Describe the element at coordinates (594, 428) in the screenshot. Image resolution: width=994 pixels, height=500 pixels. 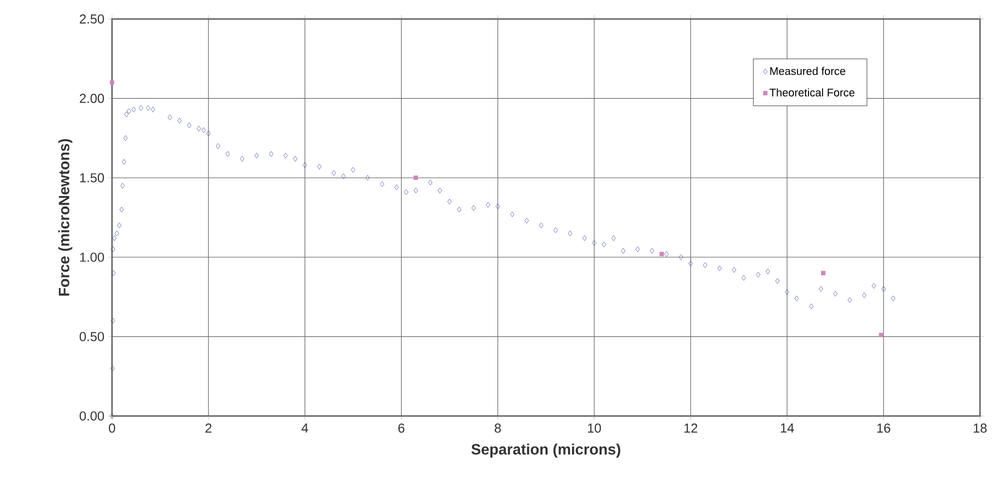
I see `x-tick-label: 10` at that location.